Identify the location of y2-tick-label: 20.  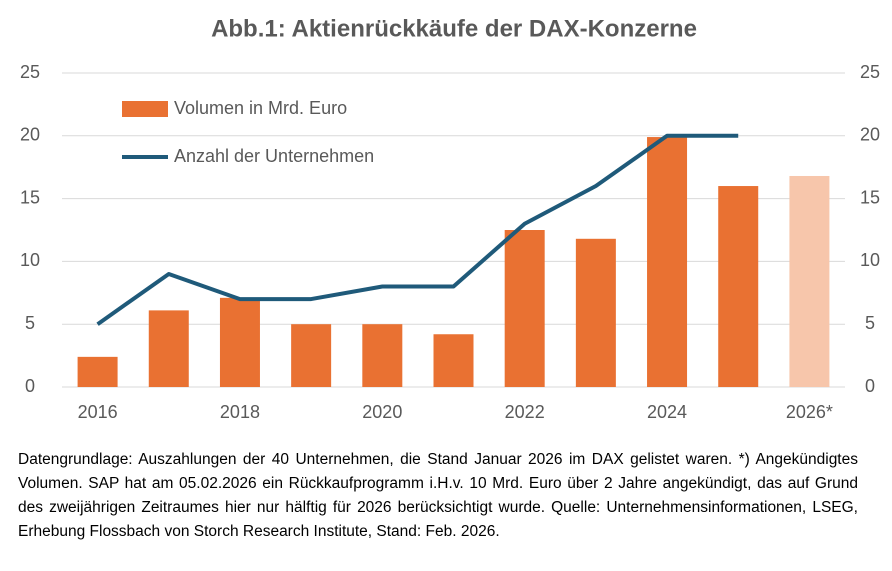
(870, 135).